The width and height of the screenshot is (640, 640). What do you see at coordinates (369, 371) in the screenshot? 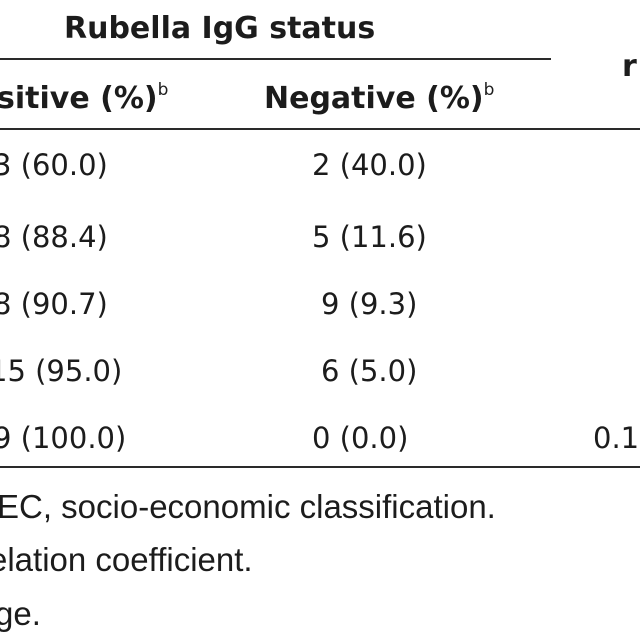
I see `cell-negative: 6 (5.0)` at bounding box center [369, 371].